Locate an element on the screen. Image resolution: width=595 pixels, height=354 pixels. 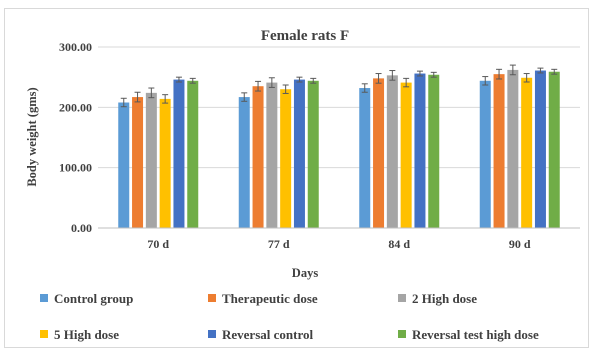
x-tick-label: 84 d is located at coordinates (399, 244).